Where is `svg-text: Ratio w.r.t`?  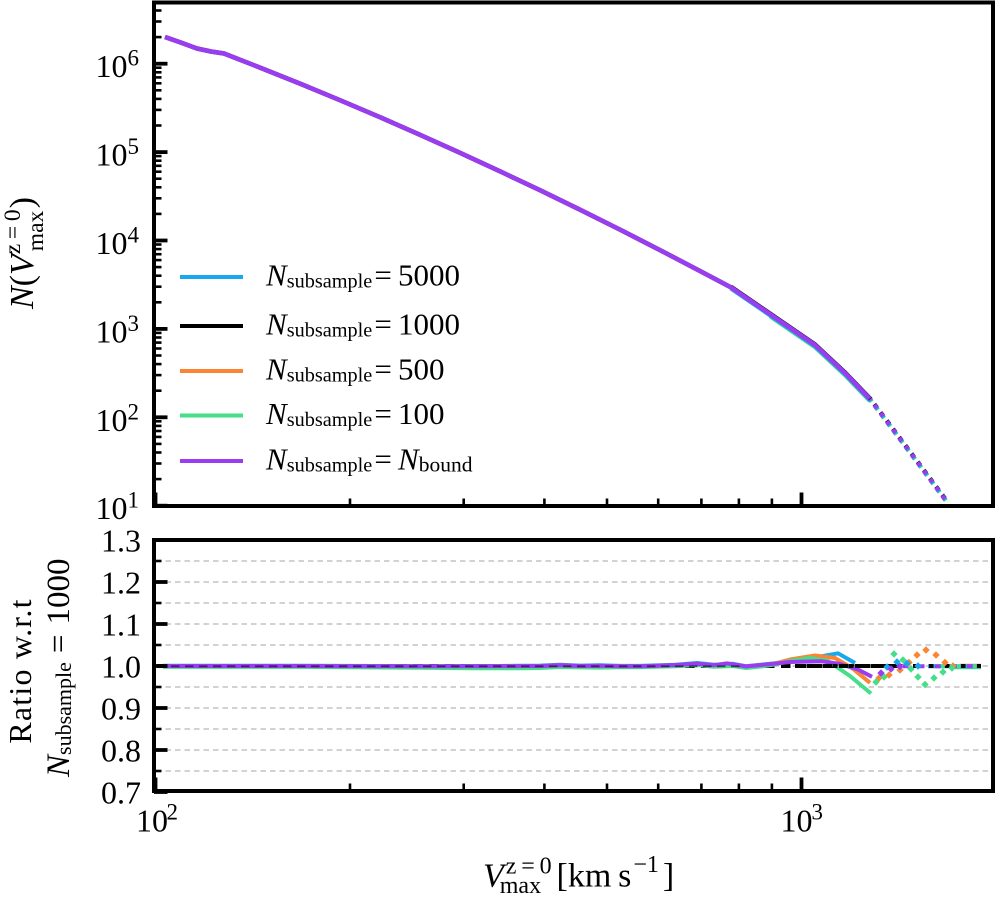
svg-text: Ratio w.r.t is located at coordinates (20, 670).